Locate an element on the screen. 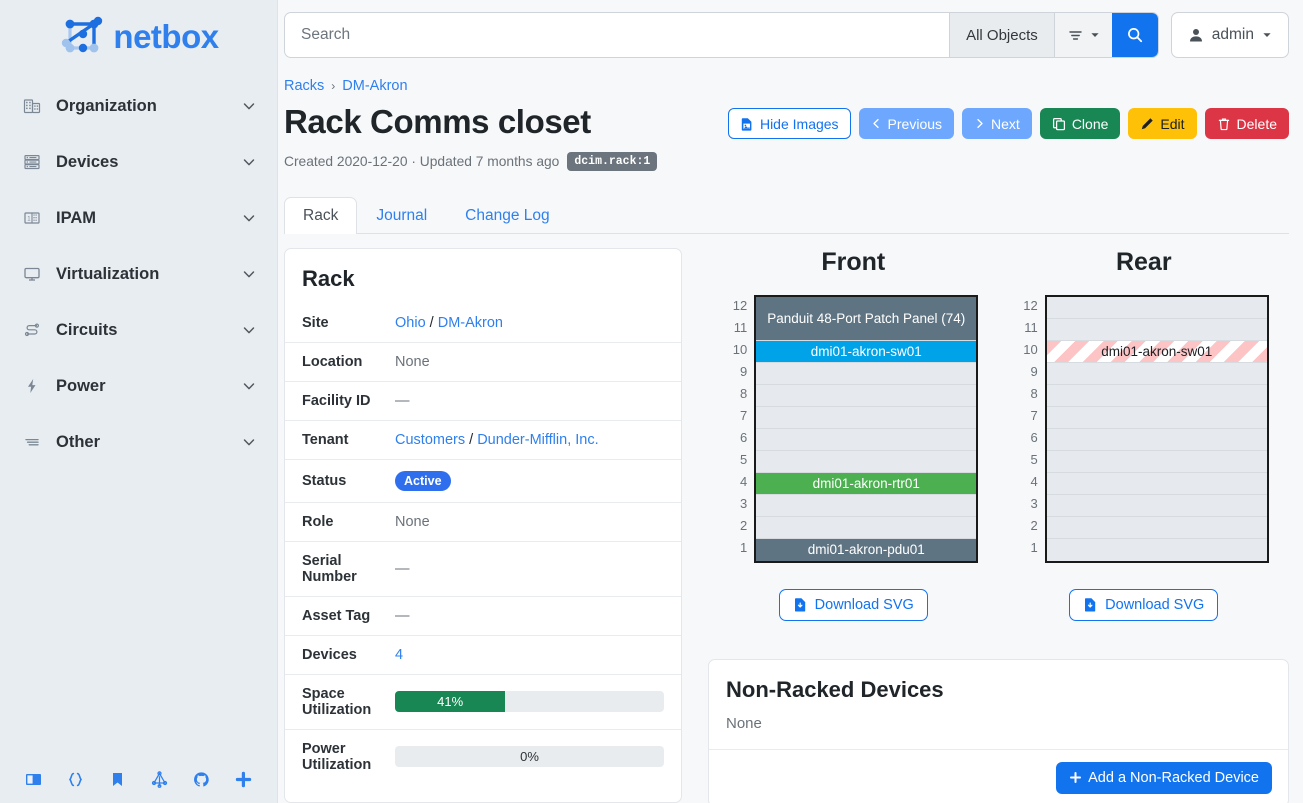  rack-unit-device-rear: dmi01-akron-sw01 is located at coordinates (1156, 351).